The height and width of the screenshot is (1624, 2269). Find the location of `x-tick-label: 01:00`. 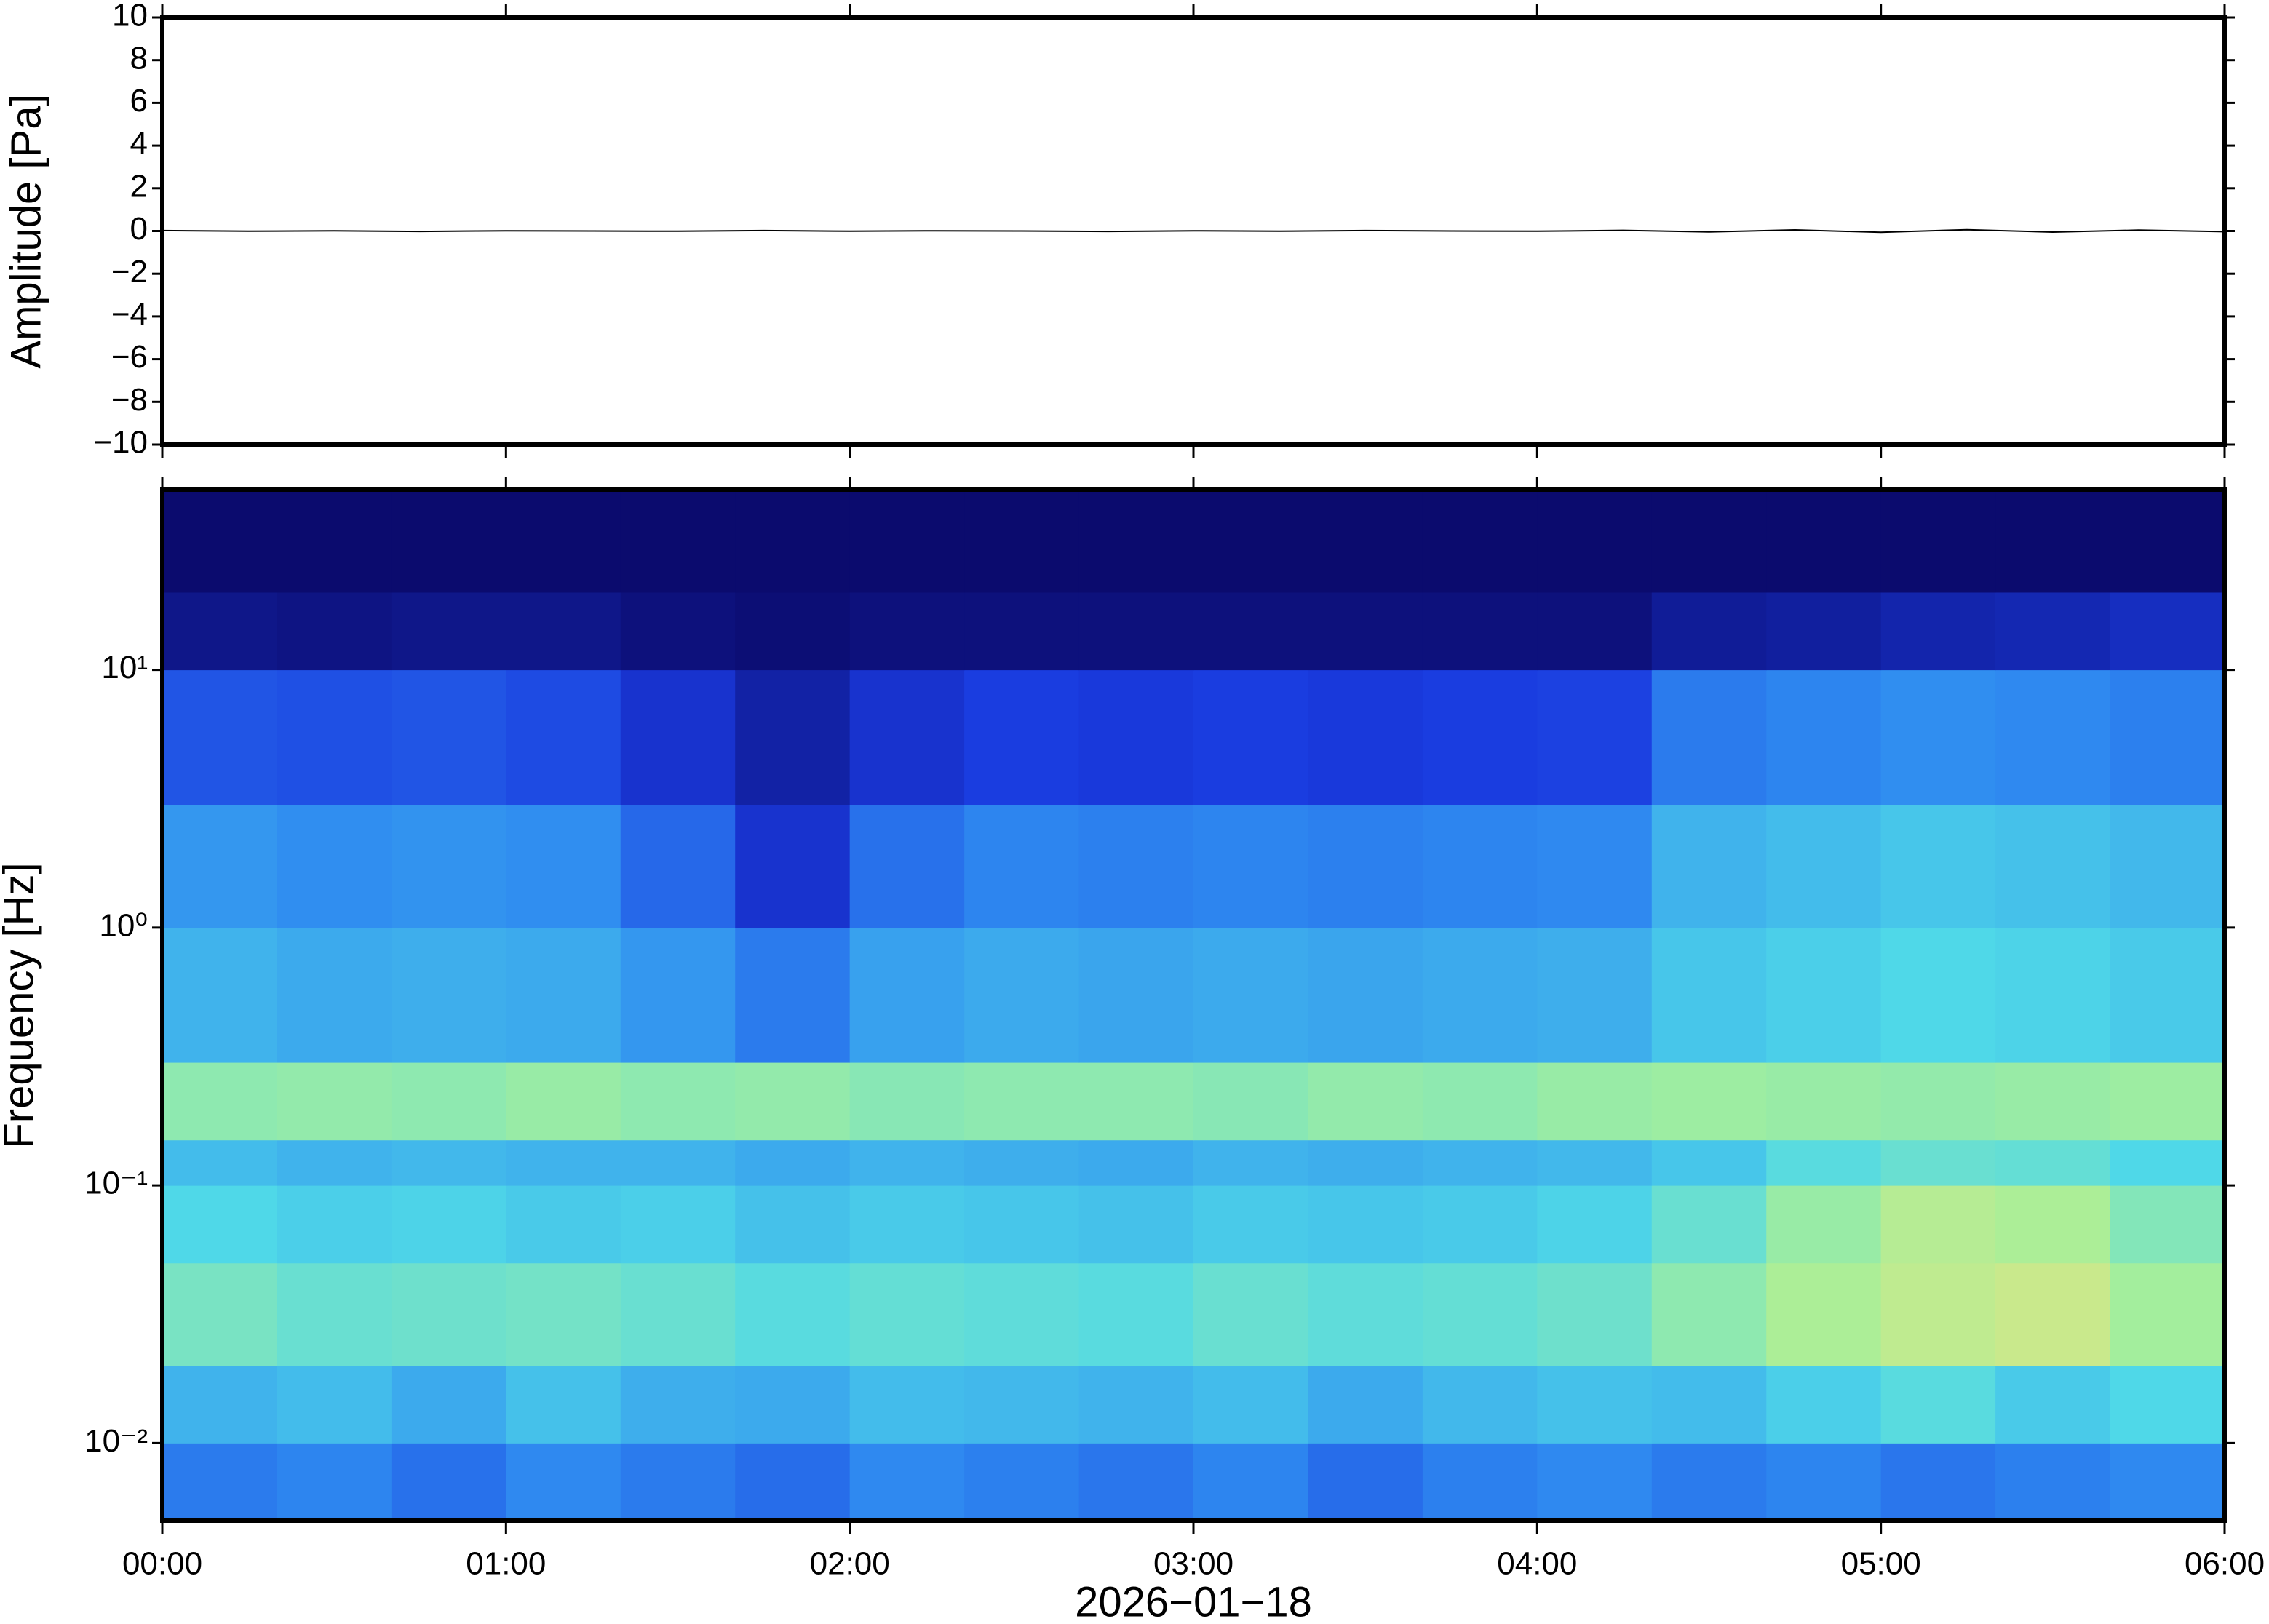

x-tick-label: 01:00 is located at coordinates (506, 1564).